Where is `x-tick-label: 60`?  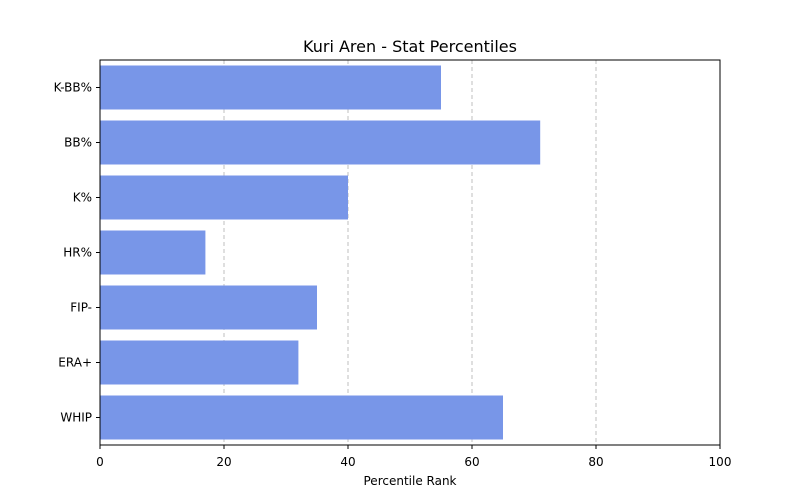 x-tick-label: 60 is located at coordinates (471, 462).